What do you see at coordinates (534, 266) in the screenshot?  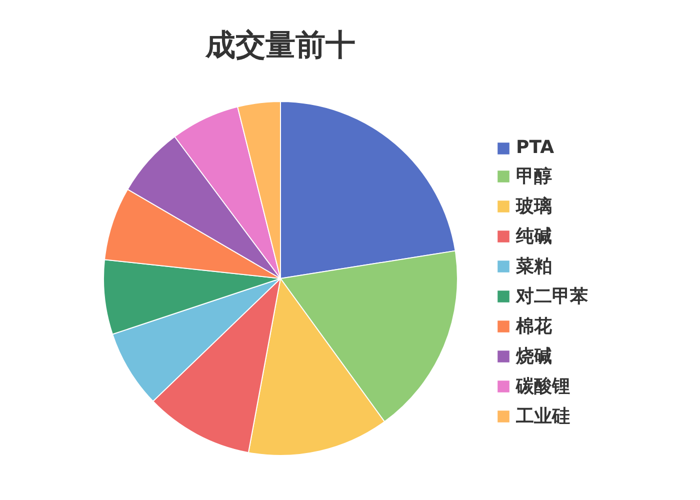 I see `legend-label: 菜粕` at bounding box center [534, 266].